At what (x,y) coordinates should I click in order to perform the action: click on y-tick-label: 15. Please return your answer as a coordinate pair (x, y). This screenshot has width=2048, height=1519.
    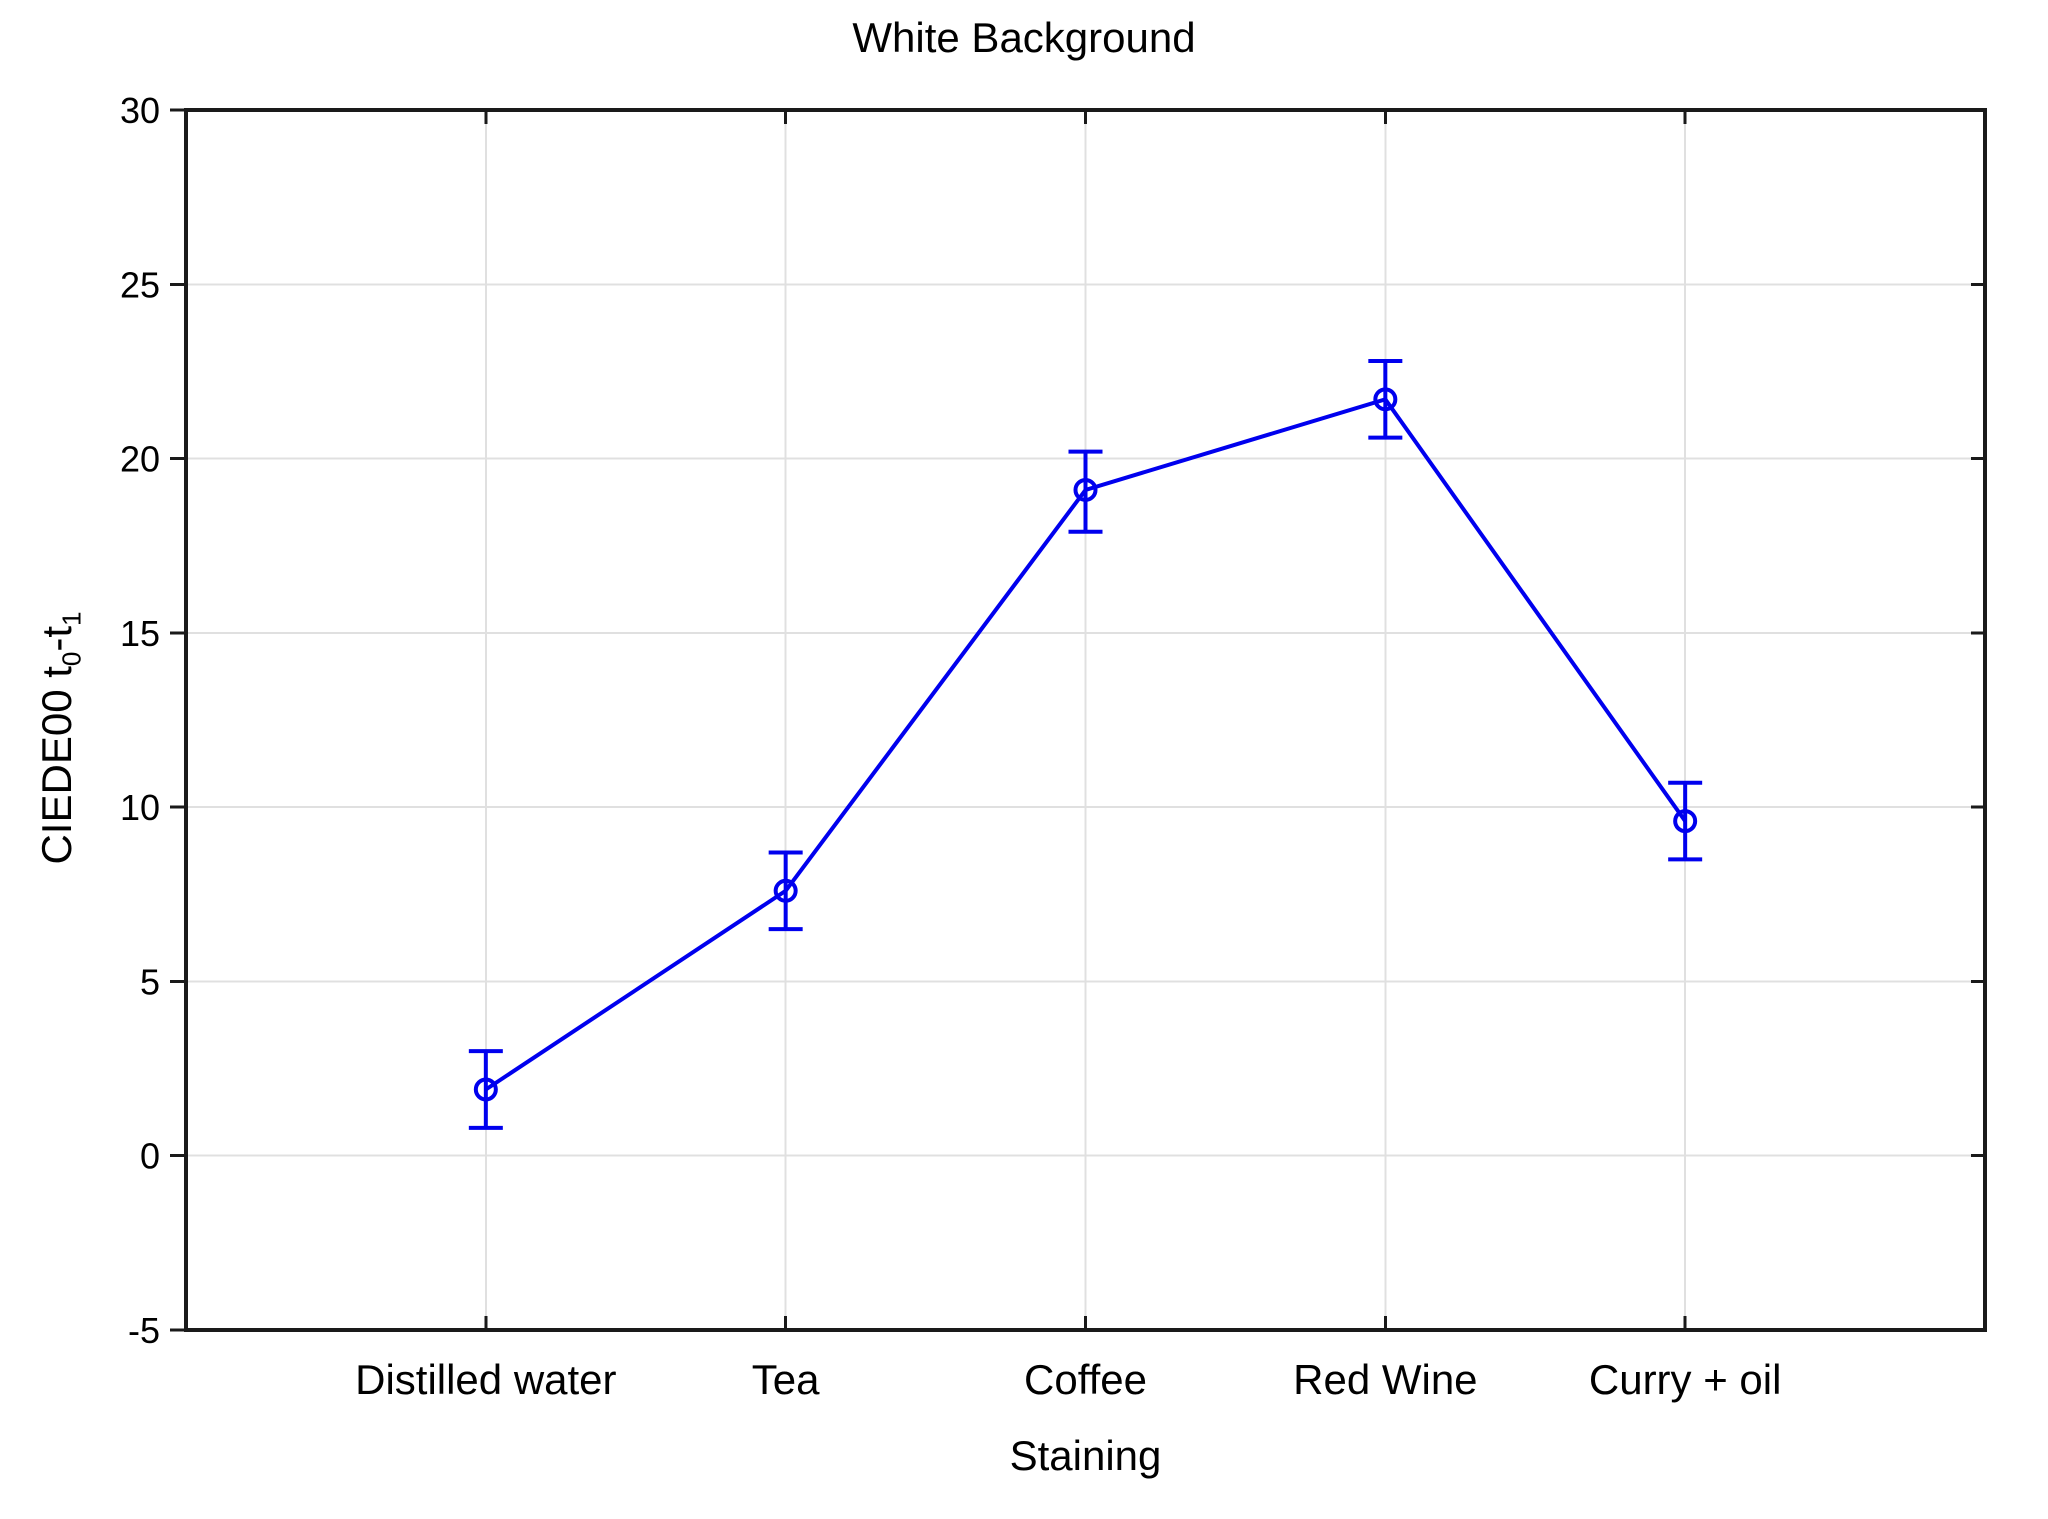
    Looking at the image, I should click on (140, 633).